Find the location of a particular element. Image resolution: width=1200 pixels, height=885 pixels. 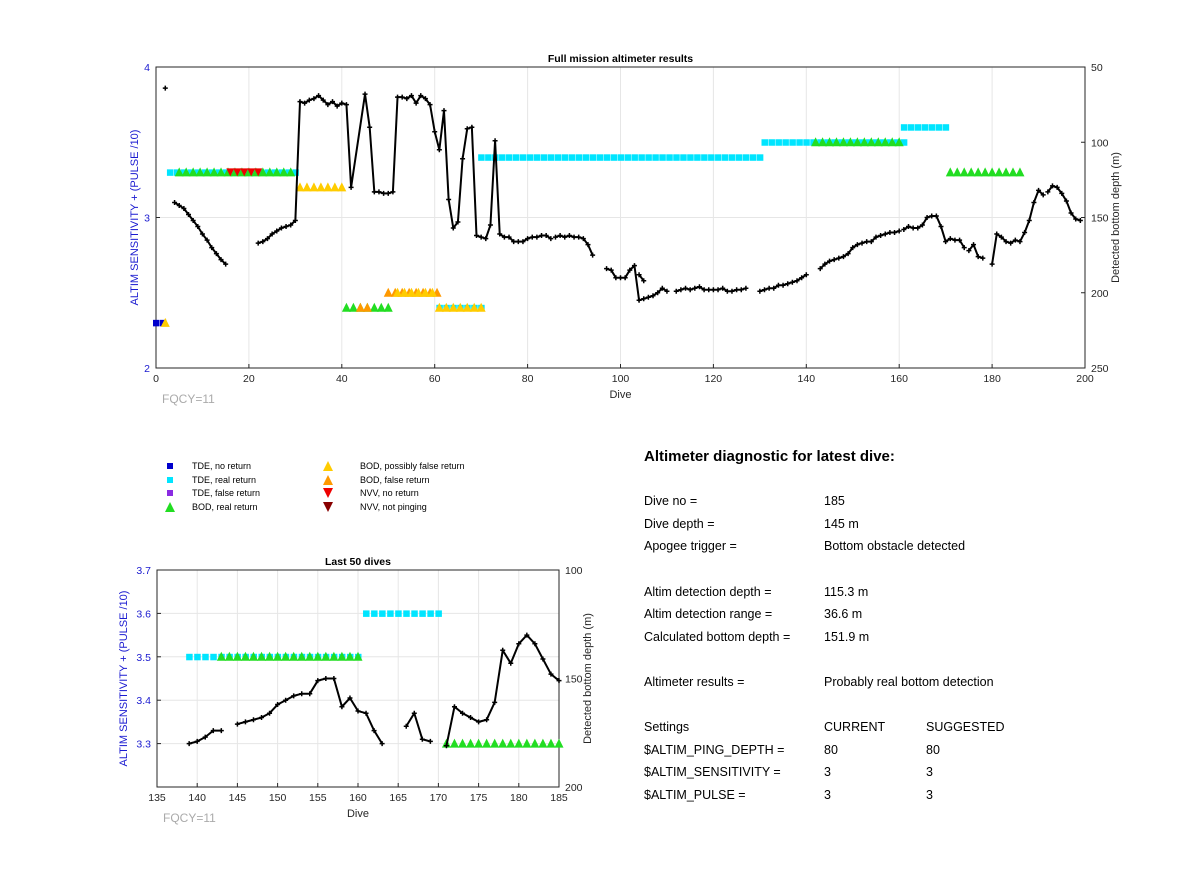

x-tick-label: 145 is located at coordinates (238, 798).